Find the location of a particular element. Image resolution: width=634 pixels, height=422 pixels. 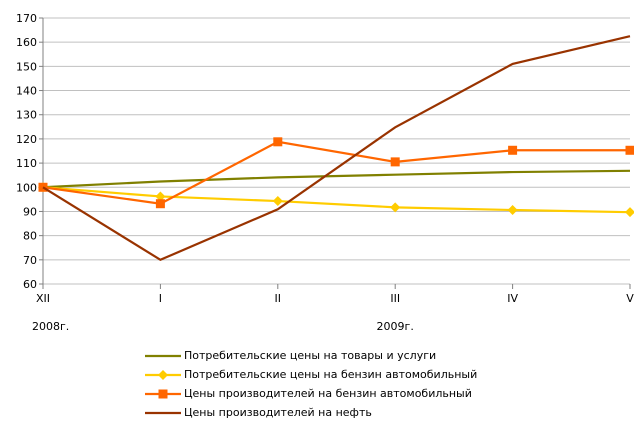

y-tick-label: 120 is located at coordinates (26, 139).